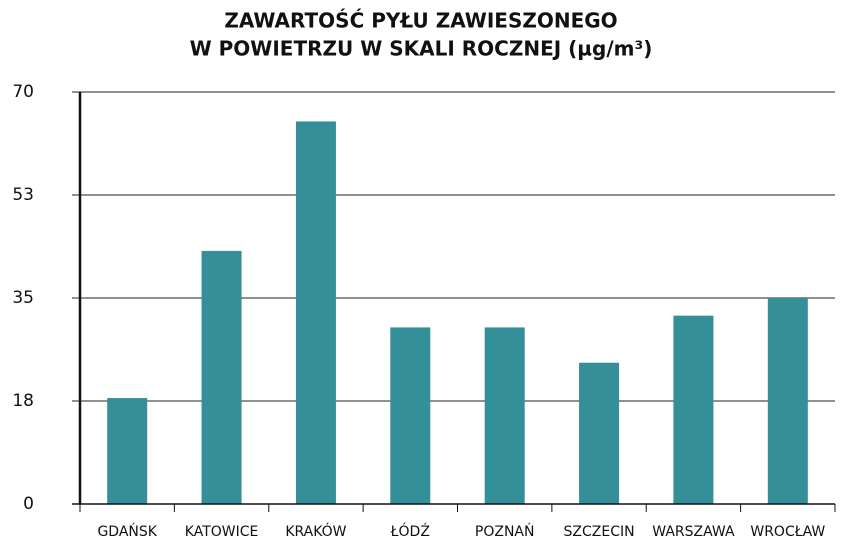  I want to click on x-tick-label: POZNAŃ, so click(505, 531).